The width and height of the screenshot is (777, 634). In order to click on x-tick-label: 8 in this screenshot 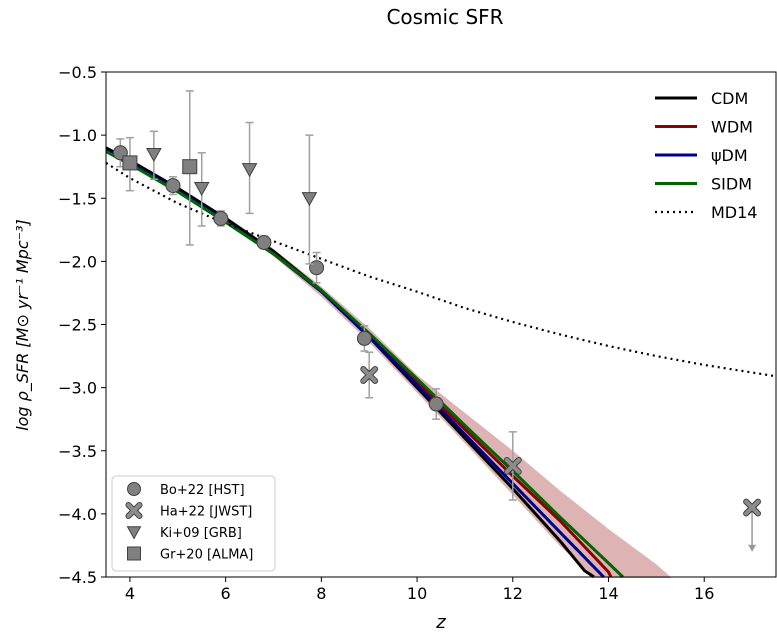, I will do `click(321, 593)`.